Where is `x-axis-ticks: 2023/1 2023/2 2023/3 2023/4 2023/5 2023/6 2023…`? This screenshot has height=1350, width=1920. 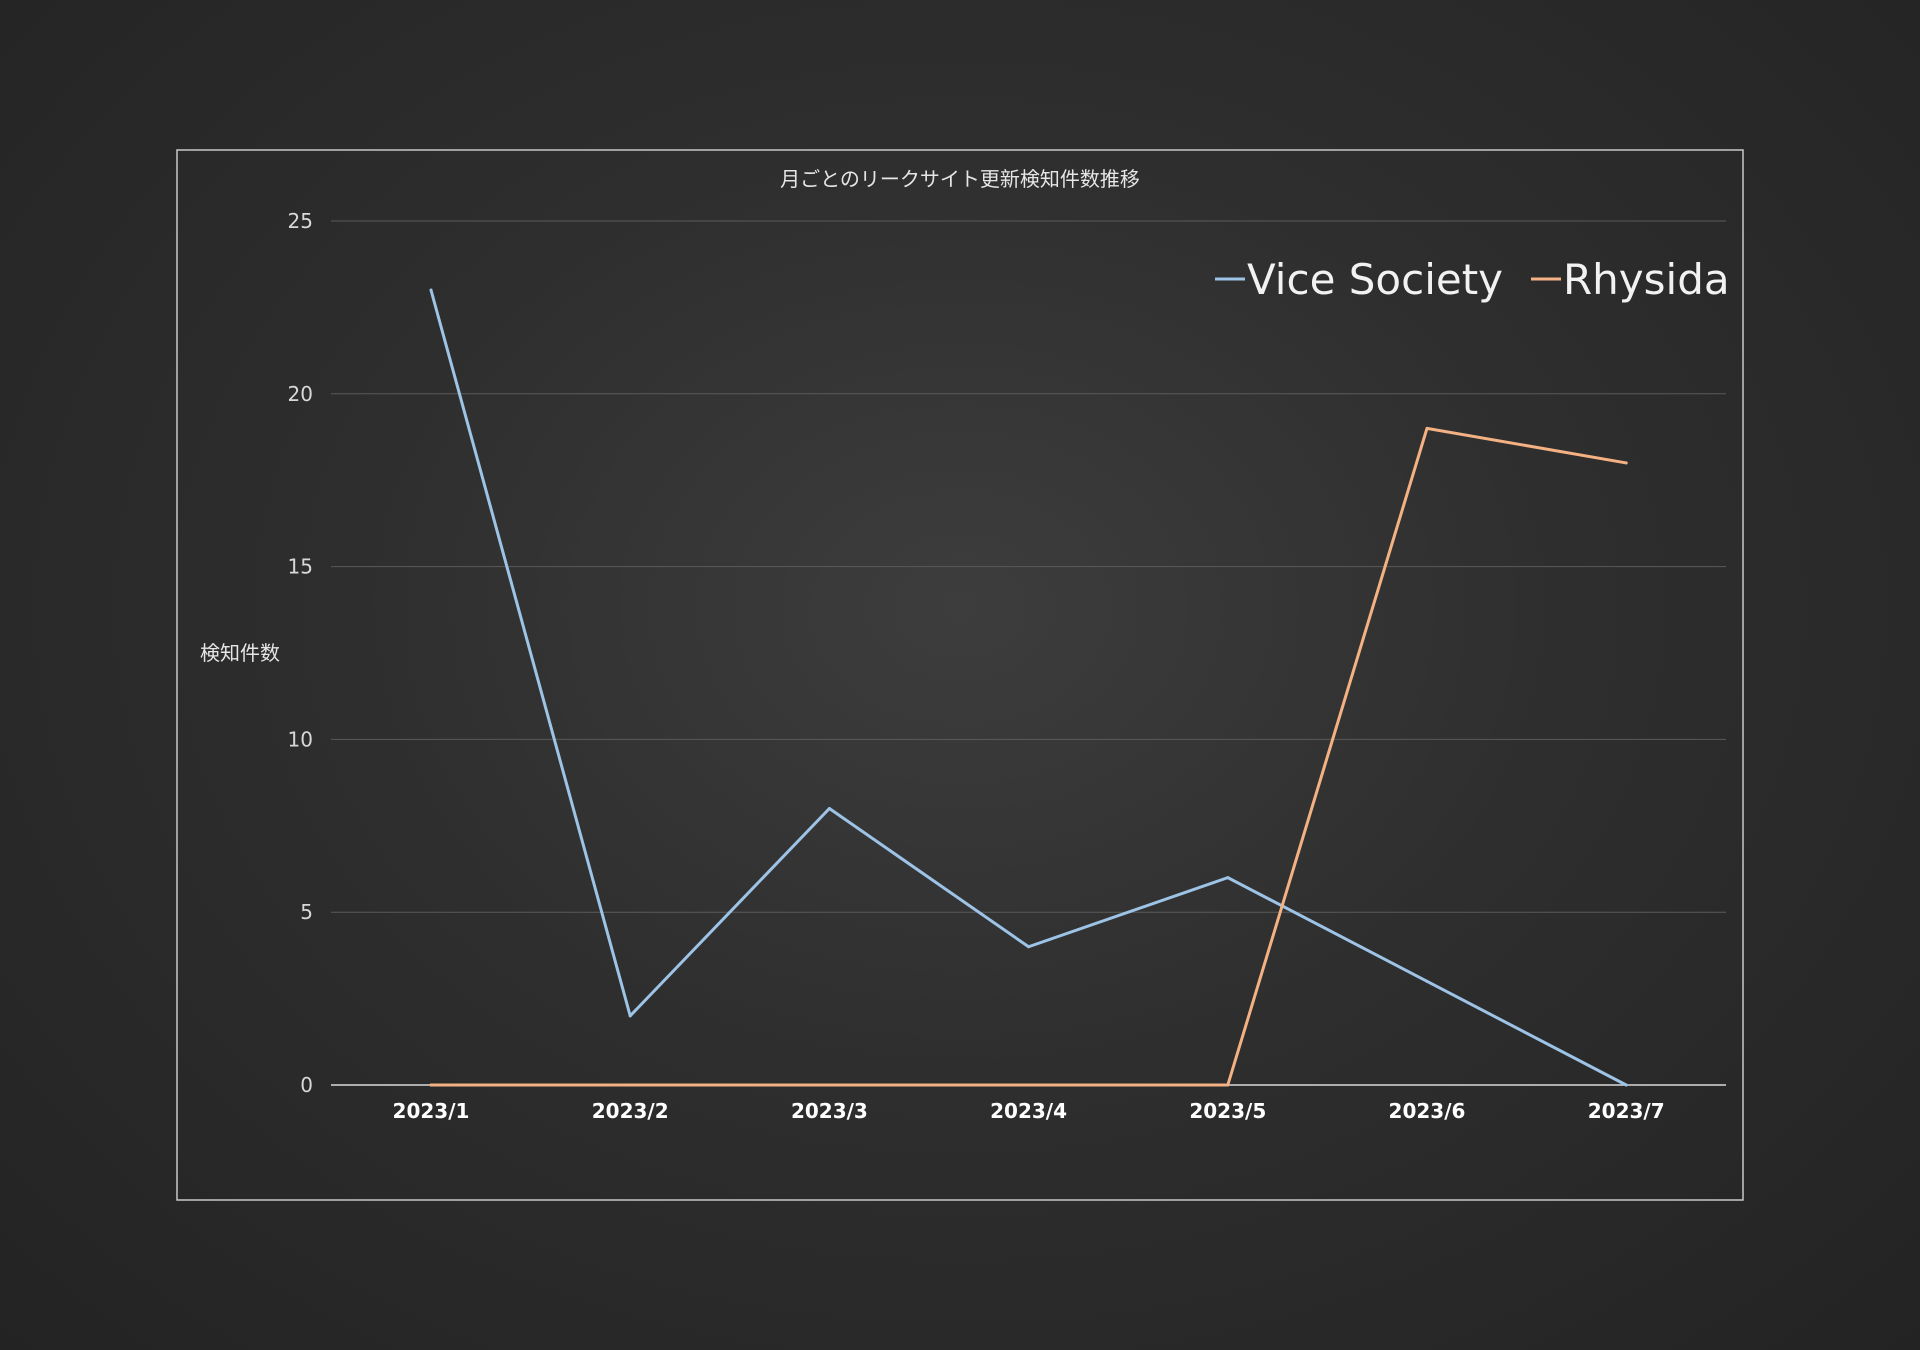
x-axis-ticks: 2023/1 2023/2 2023/3 2023/4 2023/5 2023/6 2023… is located at coordinates (1029, 1111).